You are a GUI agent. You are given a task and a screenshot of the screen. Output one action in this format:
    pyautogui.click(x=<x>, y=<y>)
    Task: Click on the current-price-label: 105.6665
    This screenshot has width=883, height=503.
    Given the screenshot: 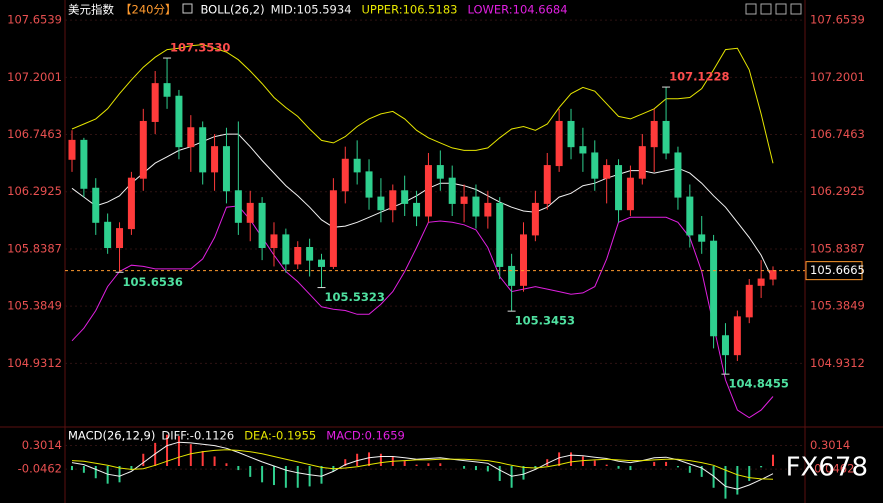 What is the action you would take?
    pyautogui.click(x=837, y=270)
    